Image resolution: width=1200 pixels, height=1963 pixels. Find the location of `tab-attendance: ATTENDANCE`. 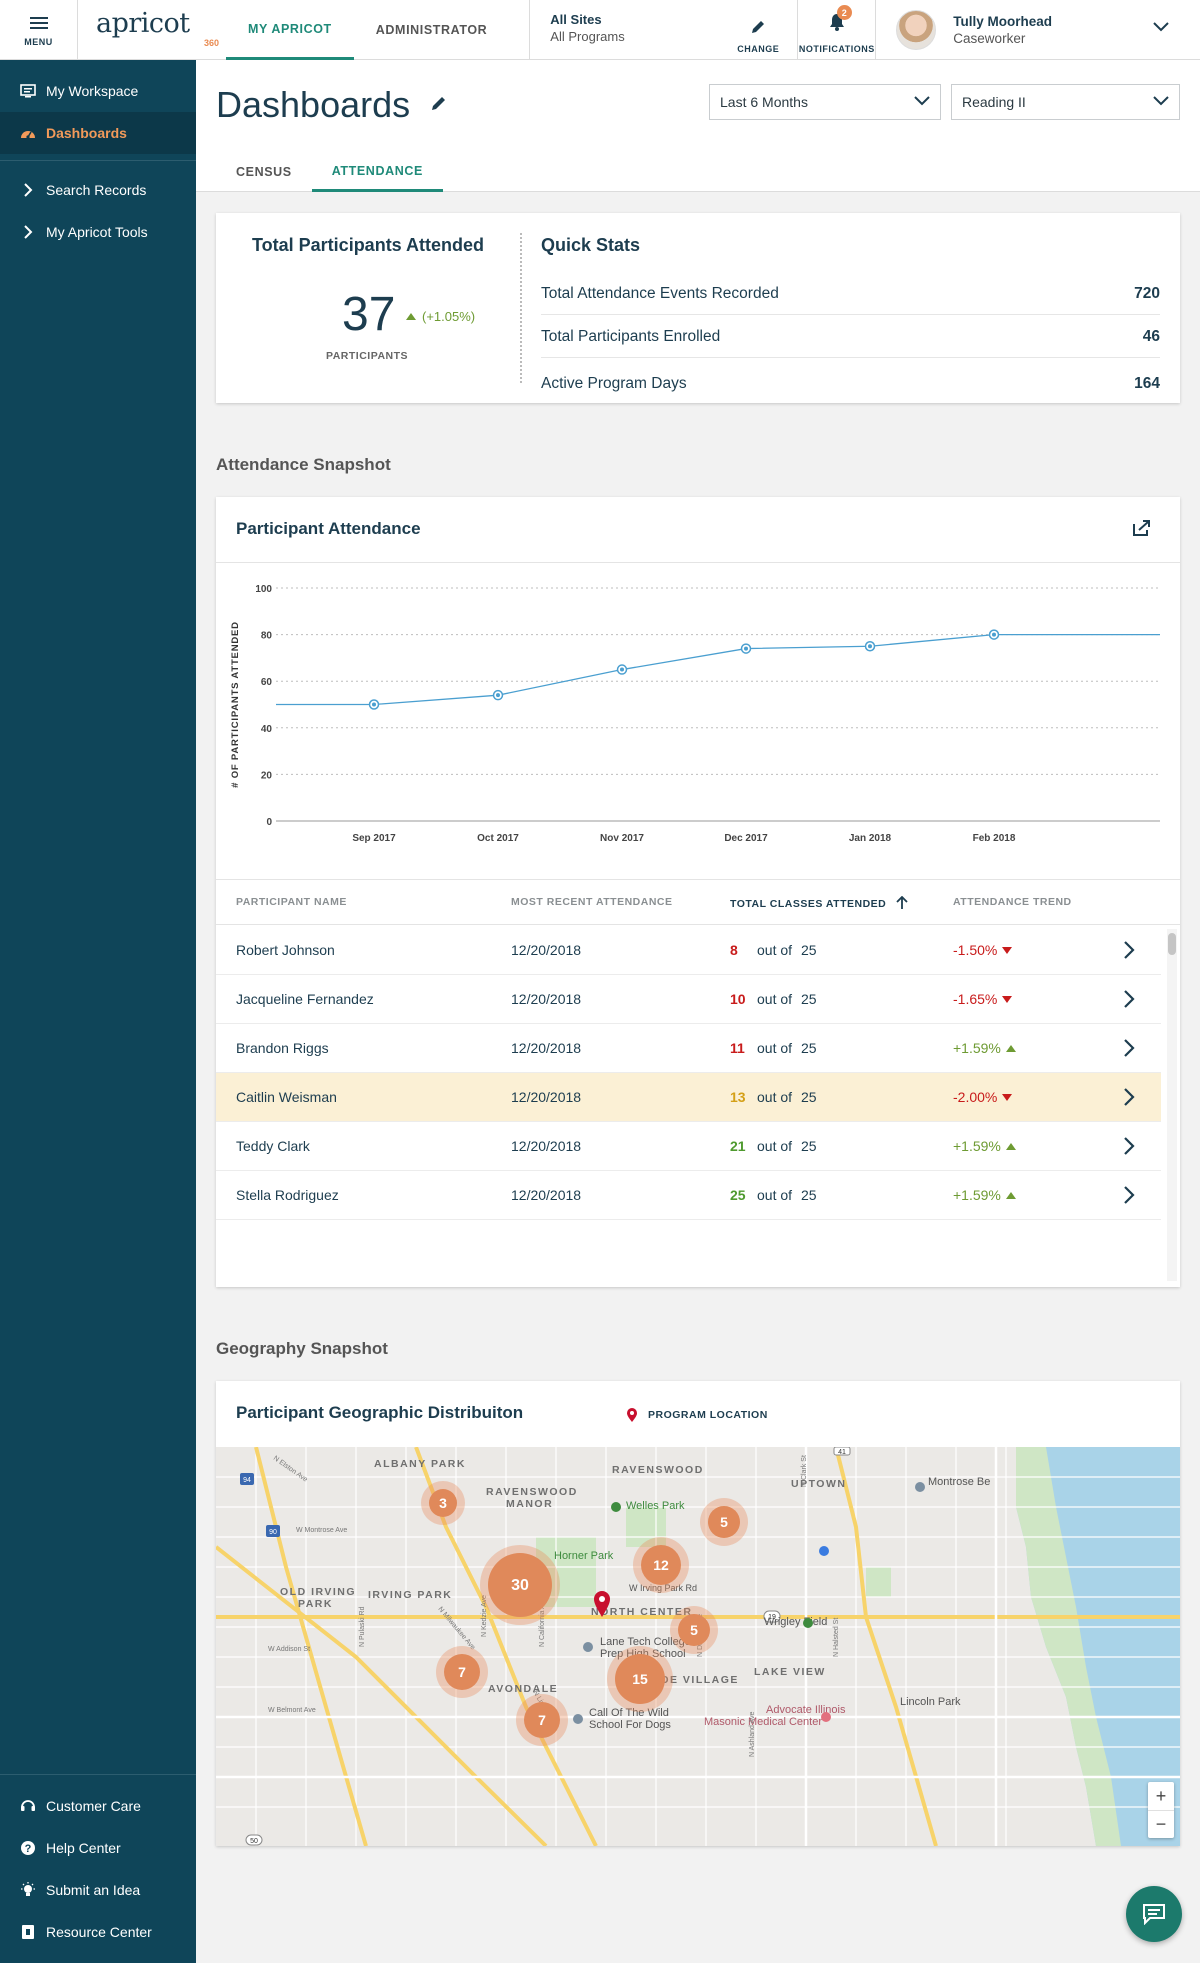

tab-attendance: ATTENDANCE is located at coordinates (377, 172).